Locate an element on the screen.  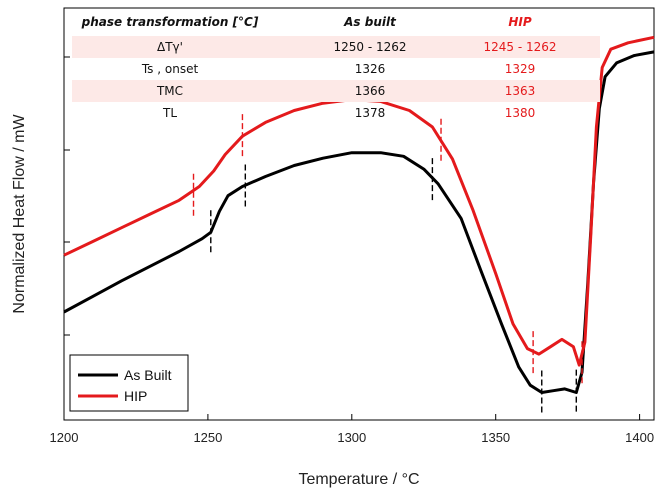
table-cell-hip: 1245 - 1262 is located at coordinates (519, 47).